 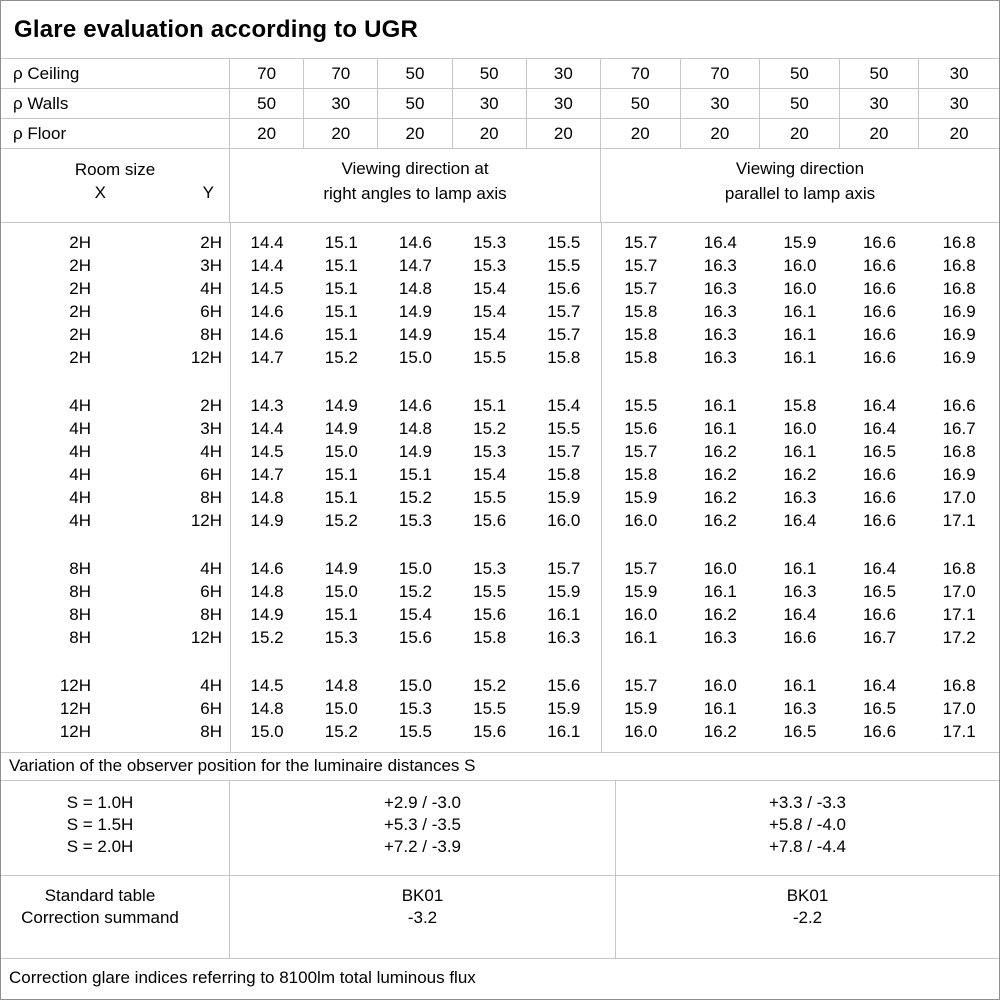 I want to click on viewing-direction-parallel-header: Viewing direction parallel to lamp axis, so click(x=800, y=185).